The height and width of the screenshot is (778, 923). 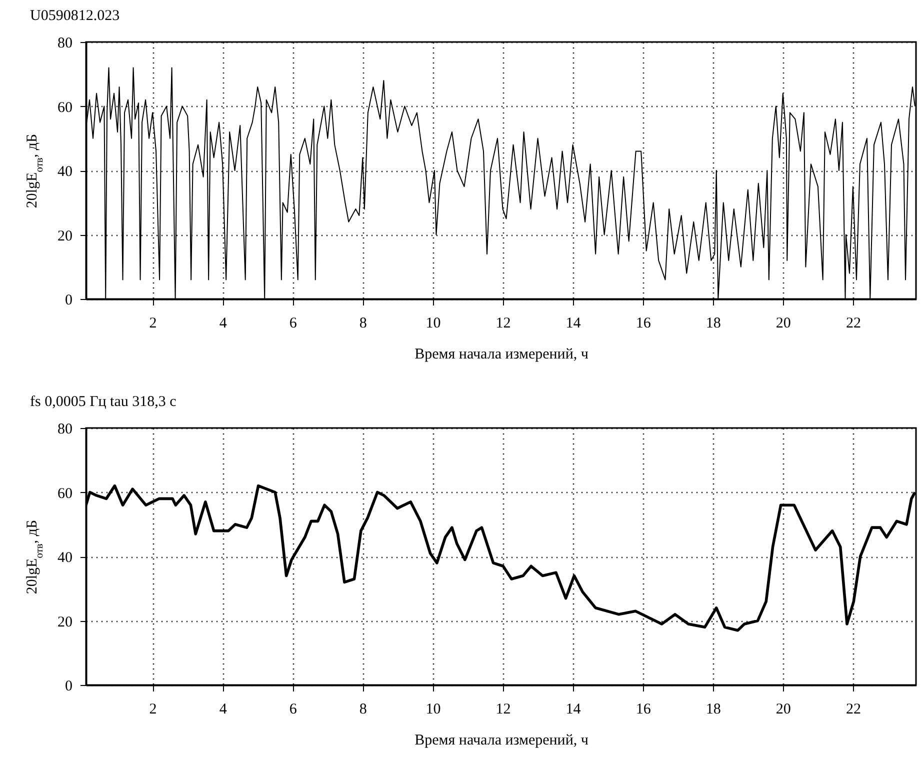 What do you see at coordinates (75, 16) in the screenshot?
I see `chart-title: U0590812.023` at bounding box center [75, 16].